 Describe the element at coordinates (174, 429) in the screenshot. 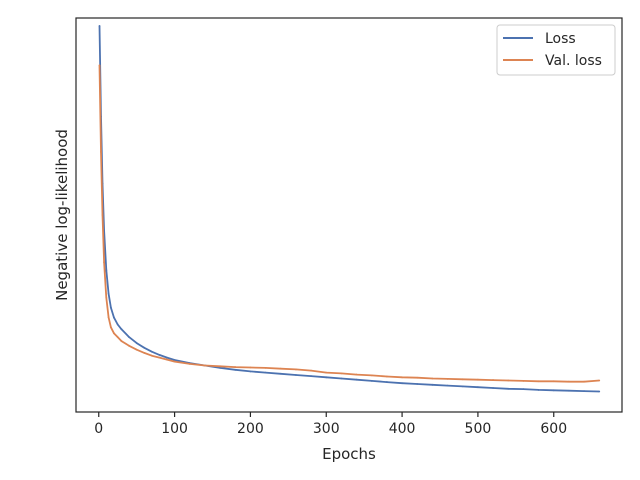

I see `x-tick-label: 100` at that location.